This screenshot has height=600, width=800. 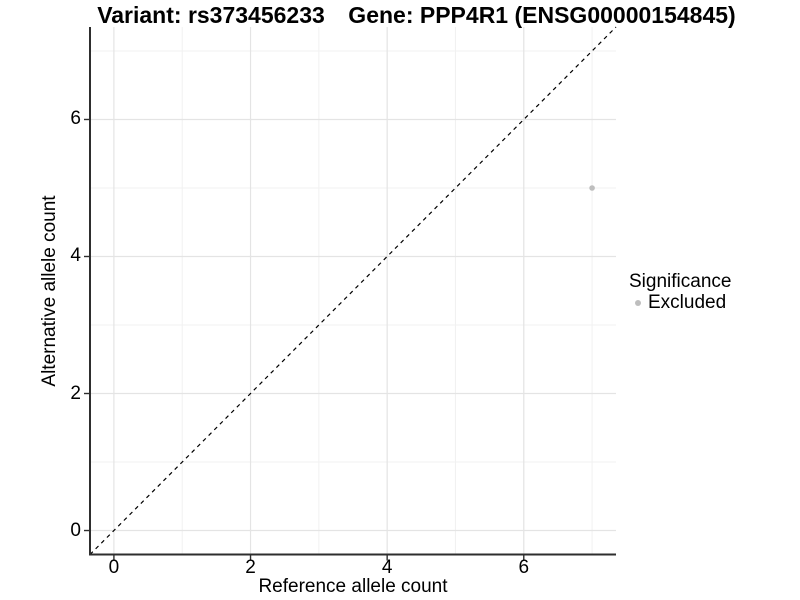 What do you see at coordinates (75, 119) in the screenshot?
I see `y-tick-label: 6` at bounding box center [75, 119].